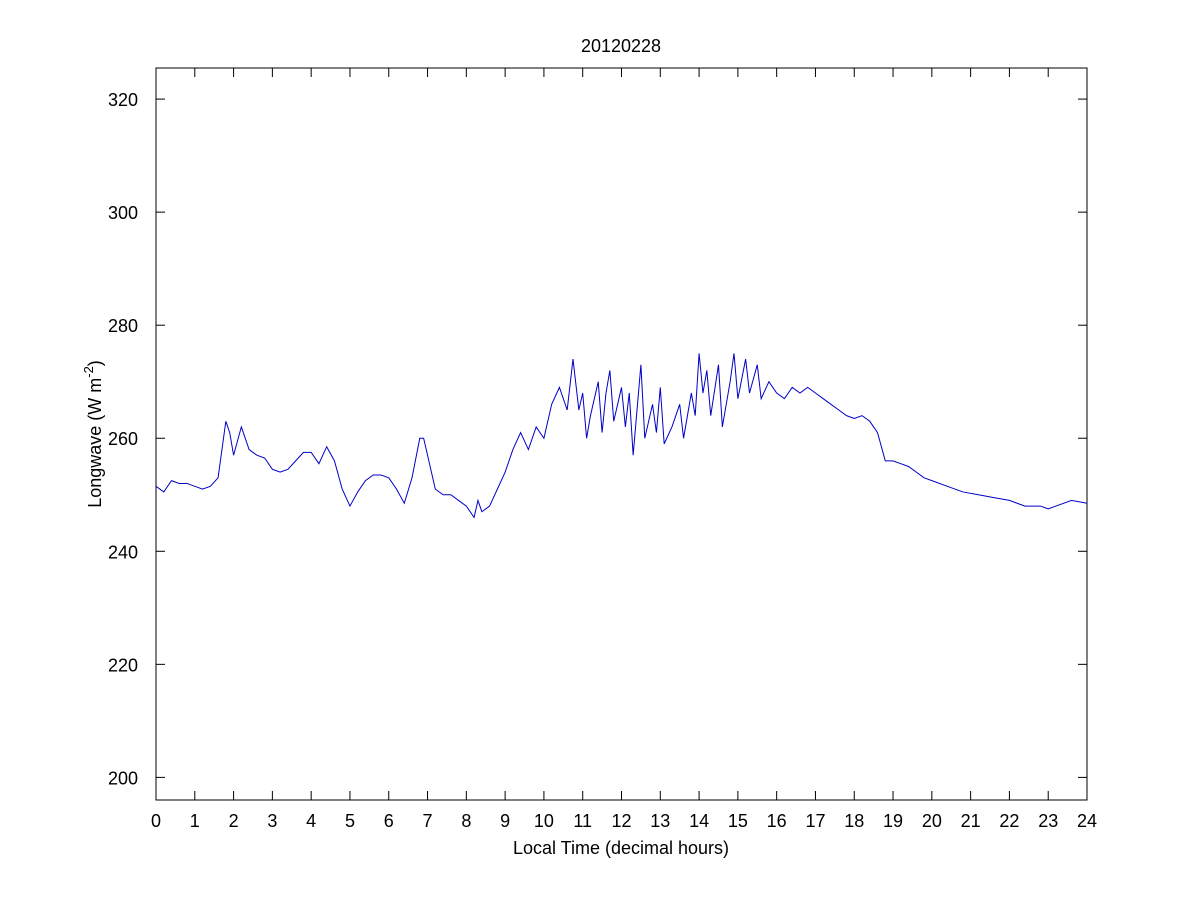 This screenshot has width=1201, height=905. Describe the element at coordinates (234, 821) in the screenshot. I see `x-tick-label: 2` at that location.